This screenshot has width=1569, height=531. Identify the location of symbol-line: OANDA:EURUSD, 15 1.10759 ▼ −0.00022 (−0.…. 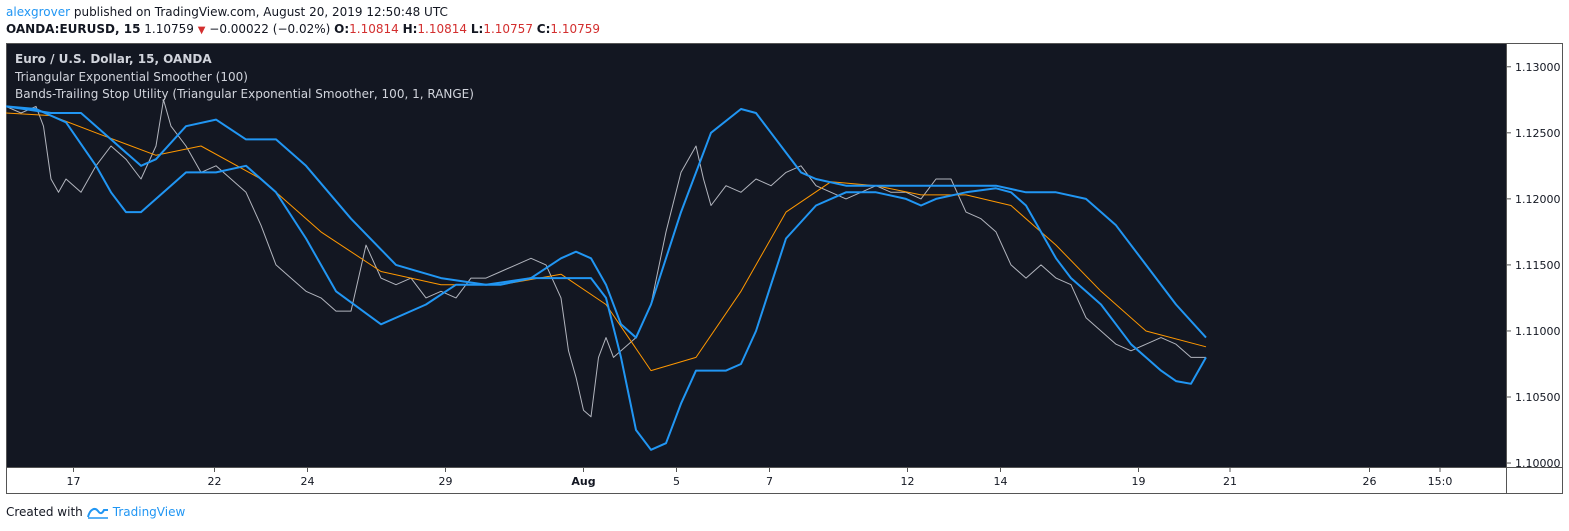
(303, 29).